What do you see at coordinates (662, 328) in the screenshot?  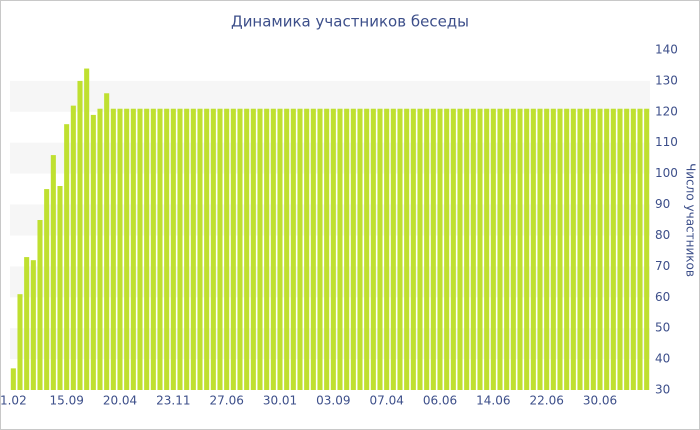 I see `y-tick-label: 50` at bounding box center [662, 328].